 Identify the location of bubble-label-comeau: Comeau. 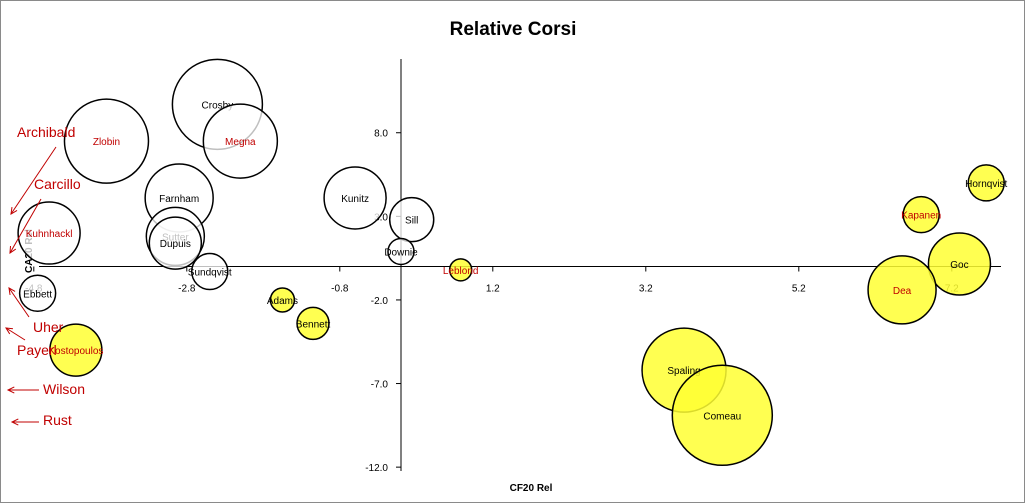
(722, 416).